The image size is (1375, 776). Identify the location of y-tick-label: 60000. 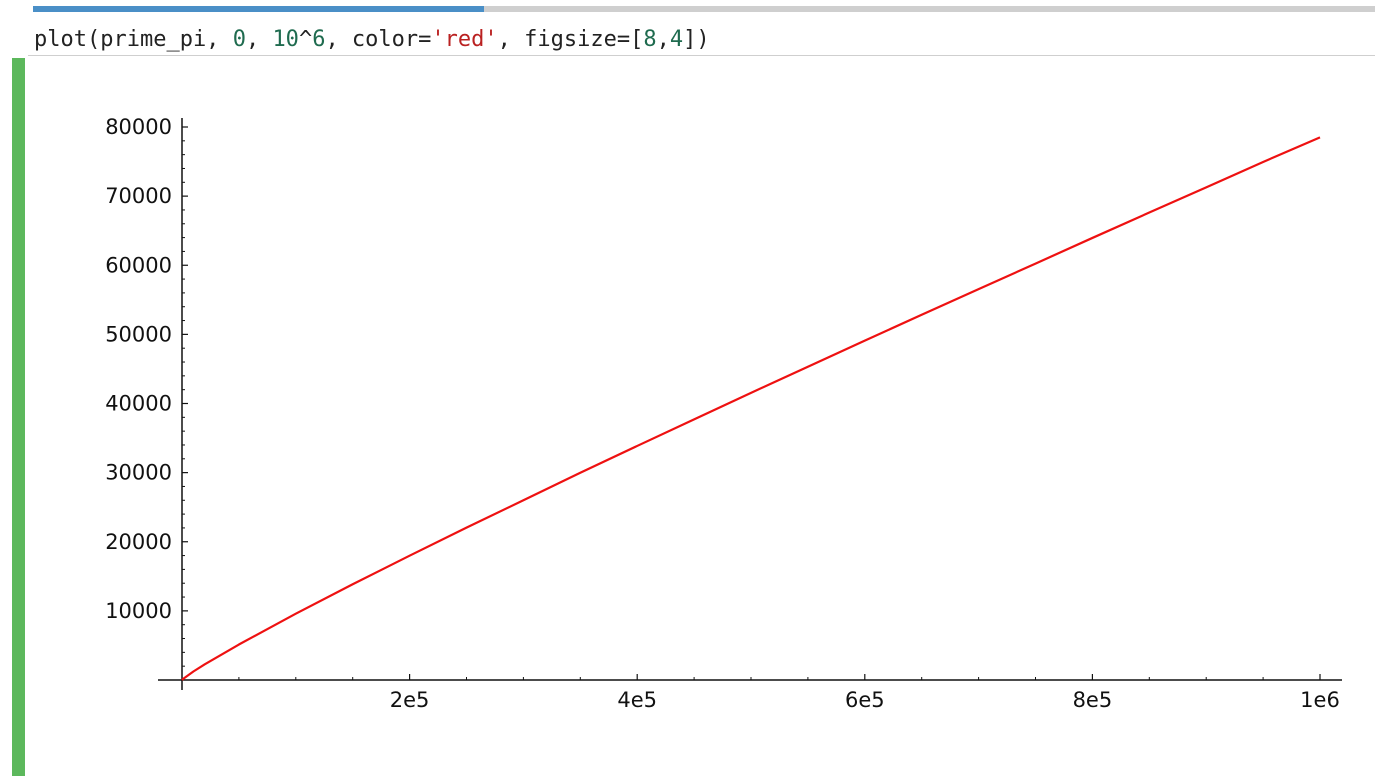
(138, 265).